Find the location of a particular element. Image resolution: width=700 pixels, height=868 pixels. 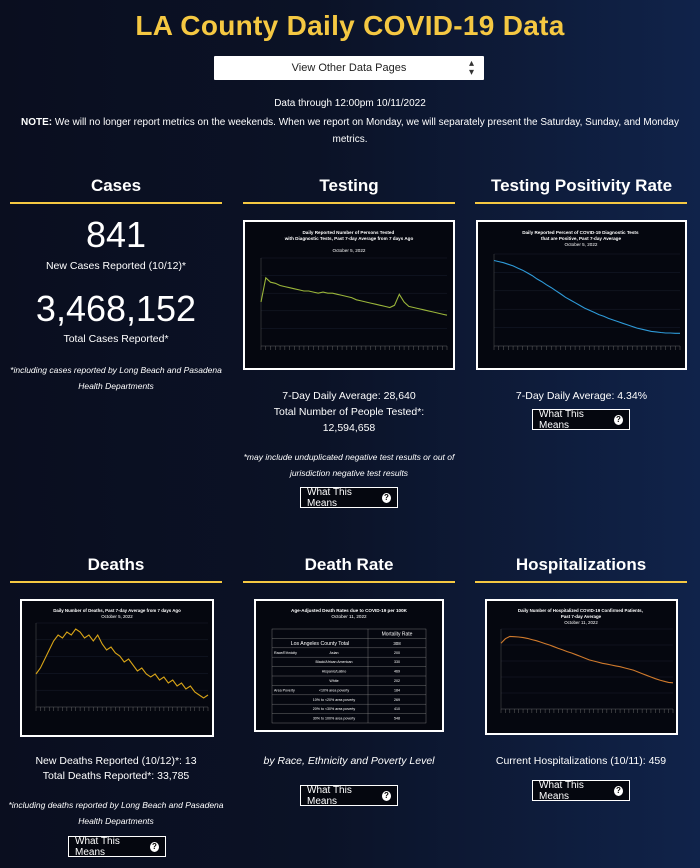

testing-what-this-means-button: What This Means? is located at coordinates (349, 497).